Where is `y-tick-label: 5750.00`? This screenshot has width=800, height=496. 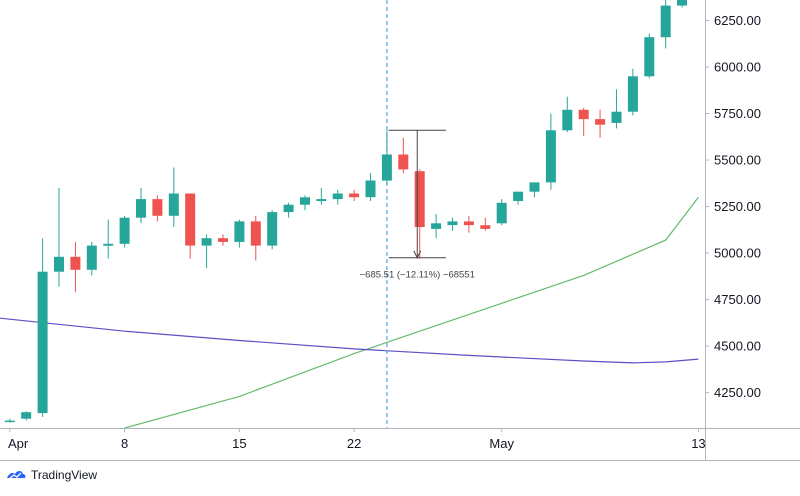
y-tick-label: 5750.00 is located at coordinates (737, 113).